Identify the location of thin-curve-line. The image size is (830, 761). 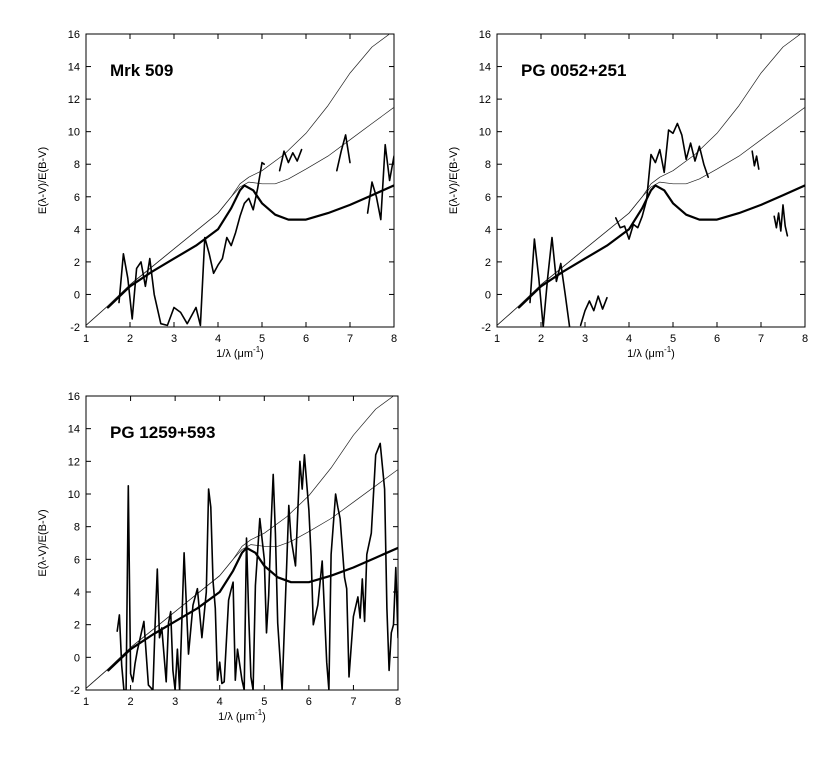
(651, 216).